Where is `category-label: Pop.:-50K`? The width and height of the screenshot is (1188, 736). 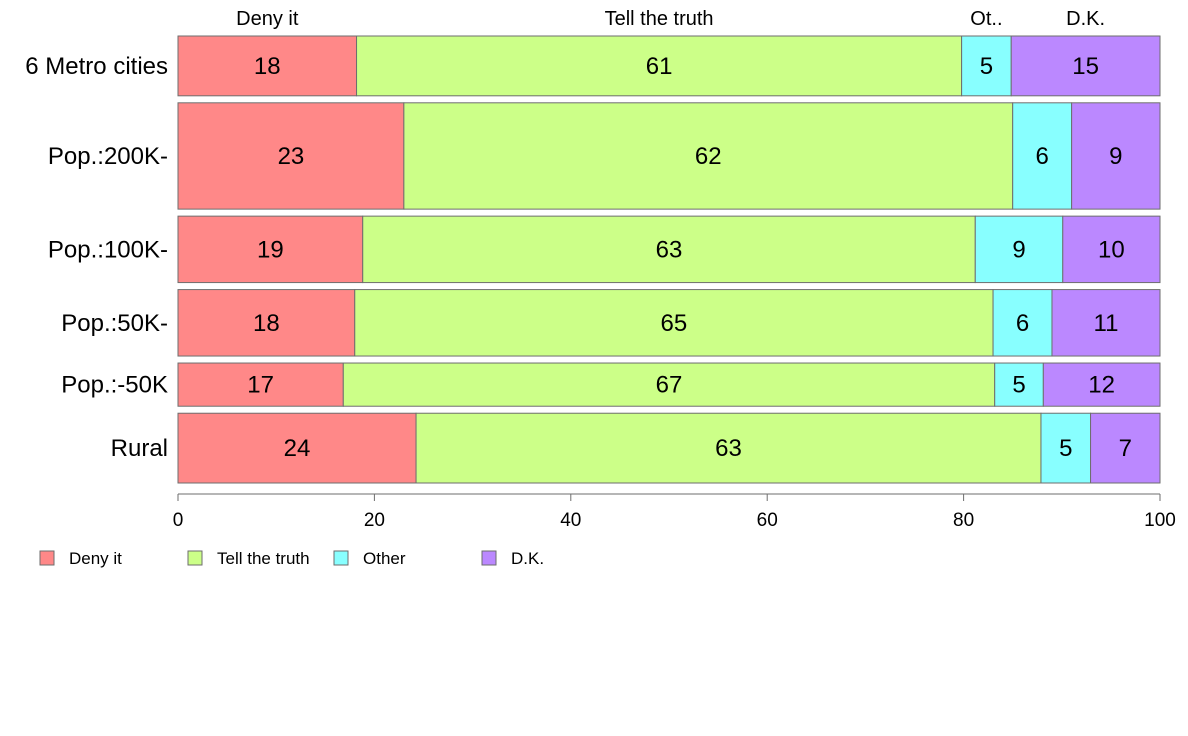 category-label: Pop.:-50K is located at coordinates (114, 385).